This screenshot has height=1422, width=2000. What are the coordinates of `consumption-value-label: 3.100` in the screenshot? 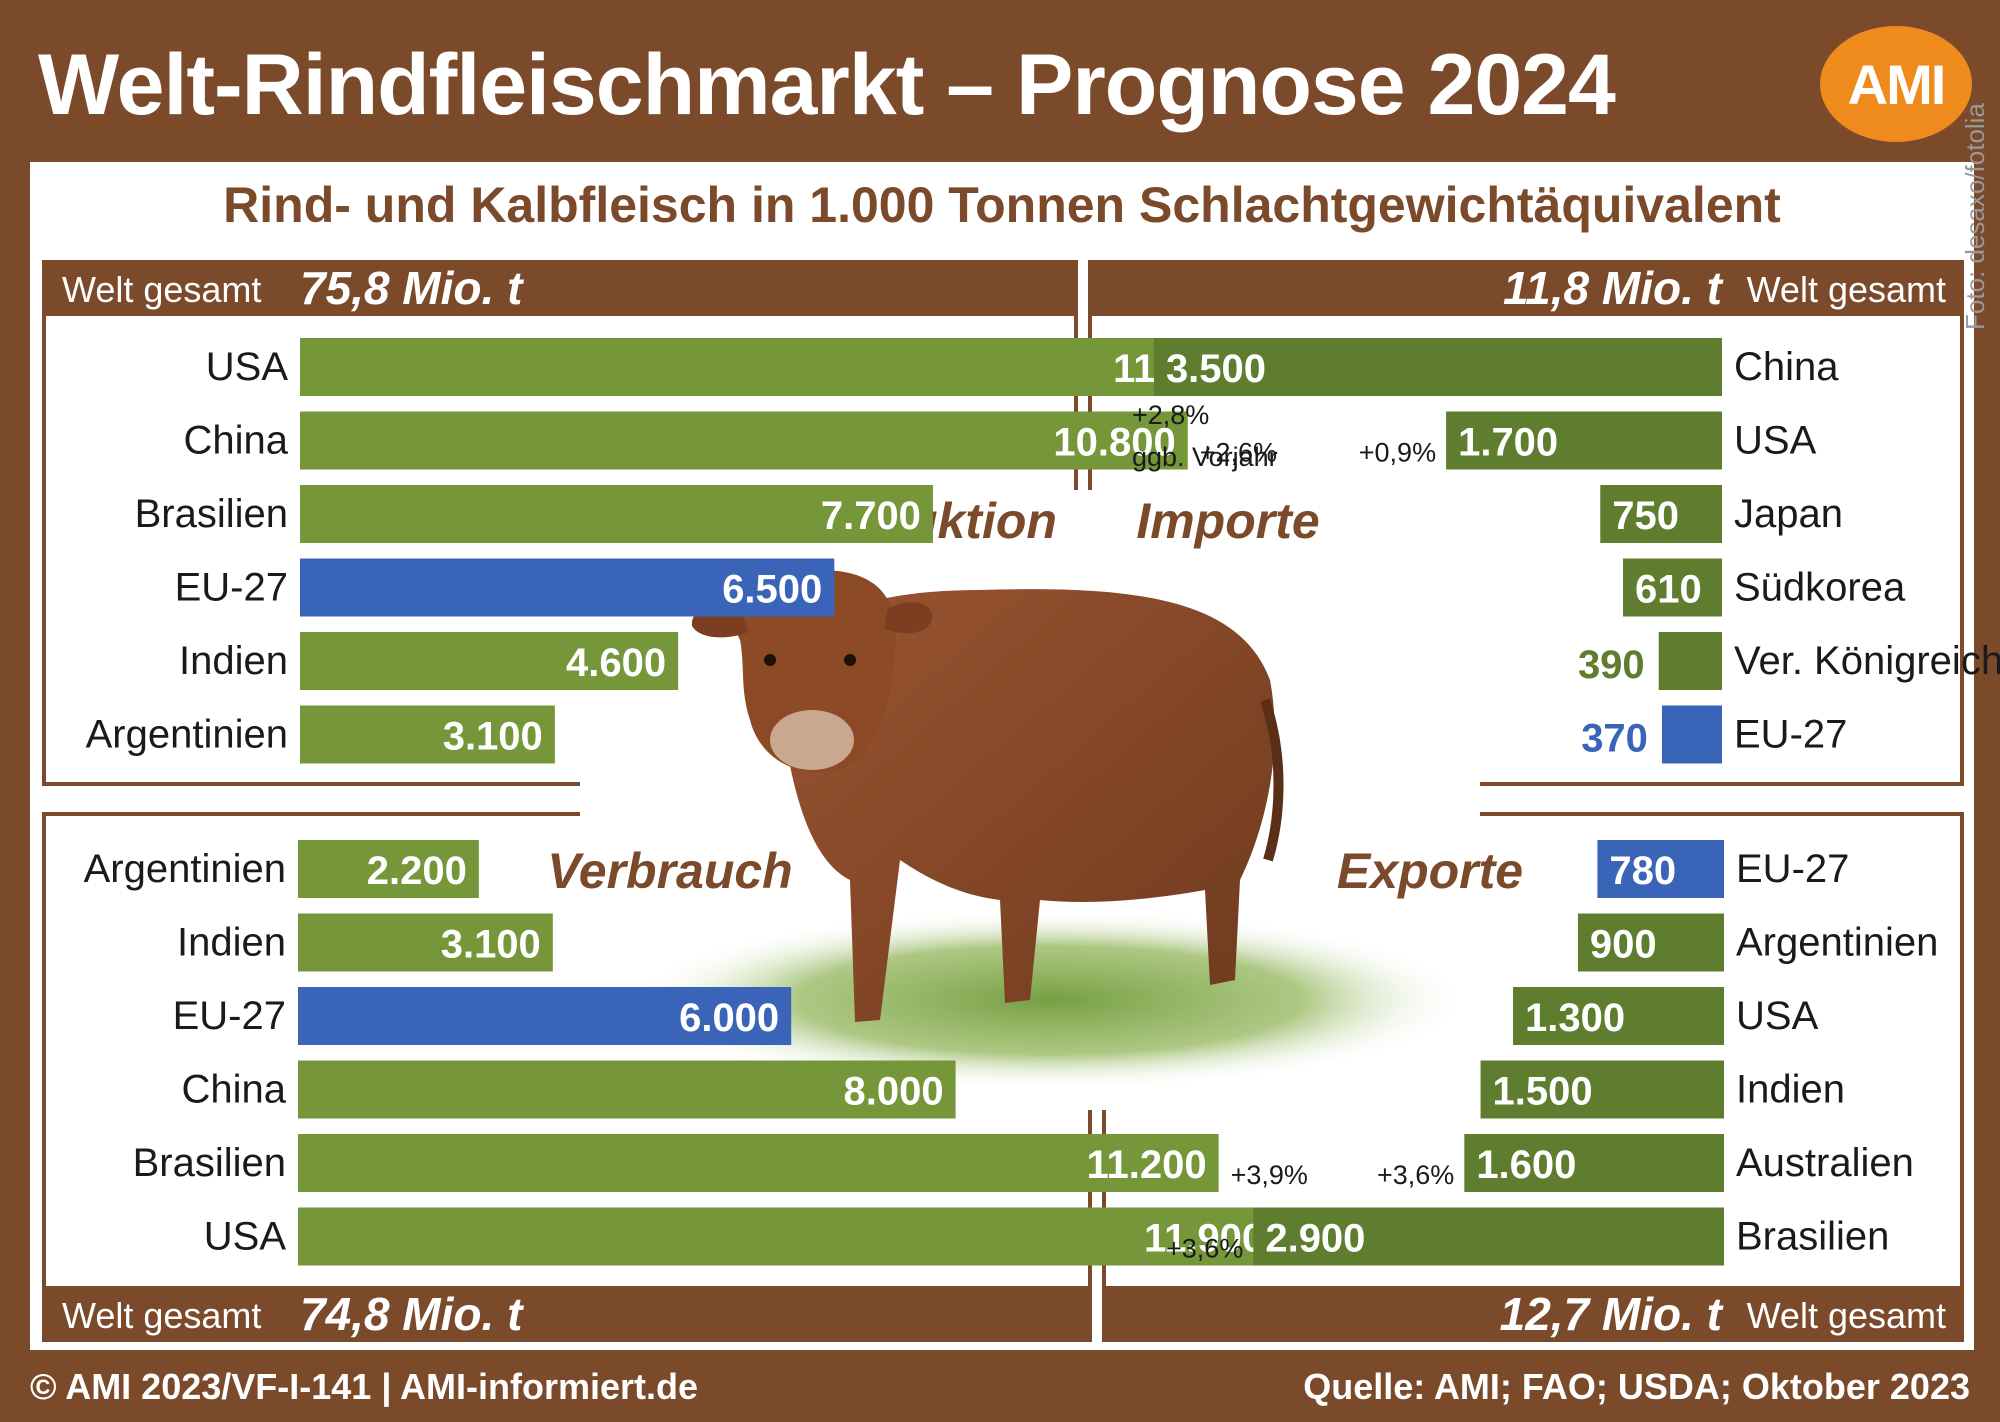 It's located at (491, 945).